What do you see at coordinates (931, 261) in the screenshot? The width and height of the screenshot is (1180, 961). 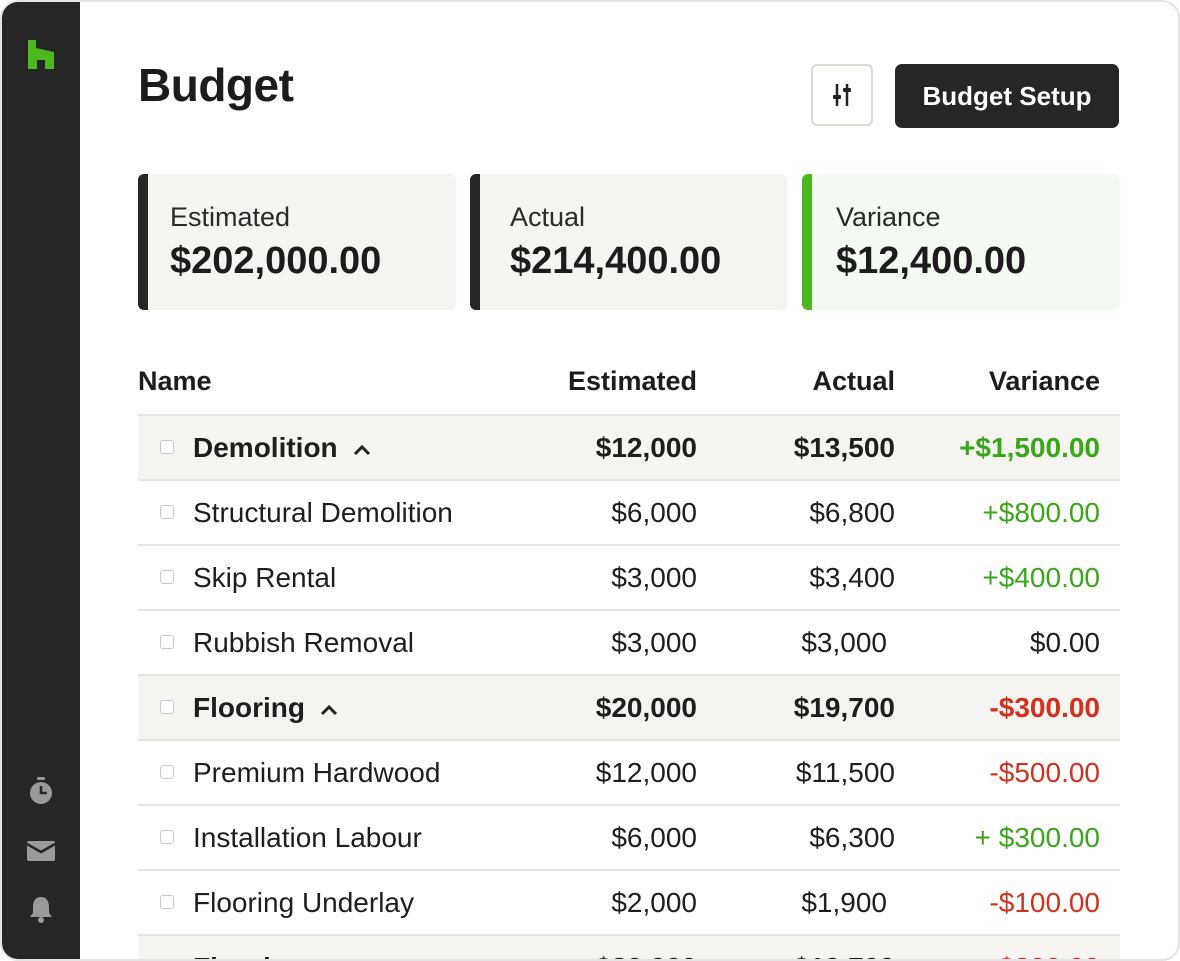 I see `variance-summary-value: $12,400.00` at bounding box center [931, 261].